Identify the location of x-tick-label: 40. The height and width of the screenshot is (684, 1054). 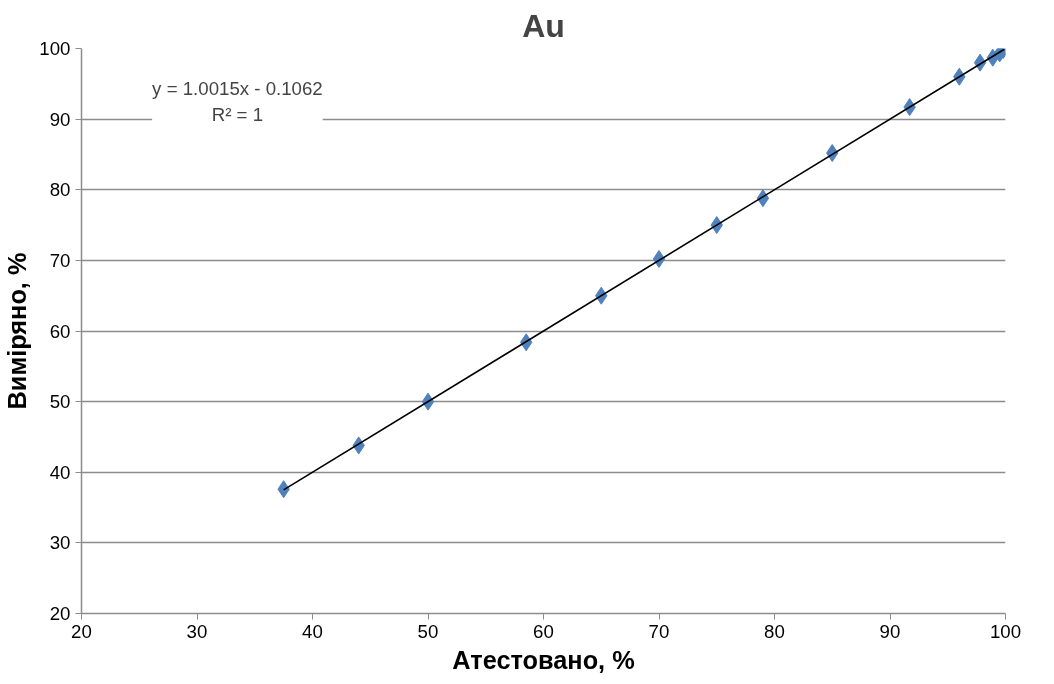
(312, 631).